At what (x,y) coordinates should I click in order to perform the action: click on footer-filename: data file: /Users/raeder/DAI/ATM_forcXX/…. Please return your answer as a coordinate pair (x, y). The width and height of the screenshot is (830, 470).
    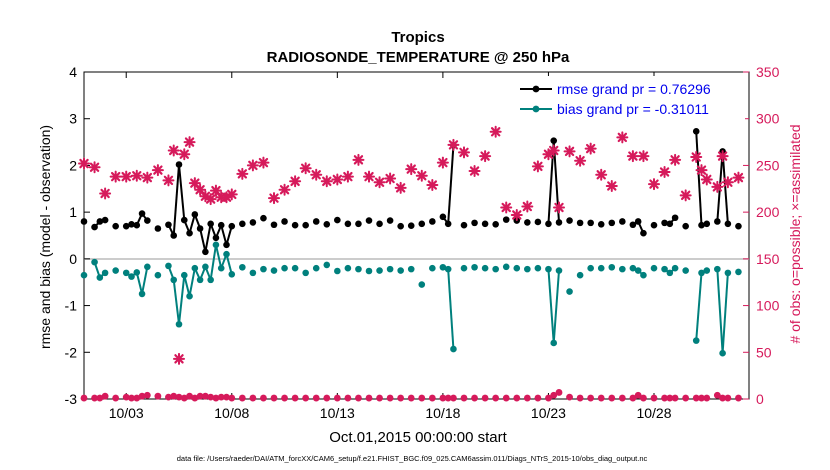
    Looking at the image, I should click on (412, 458).